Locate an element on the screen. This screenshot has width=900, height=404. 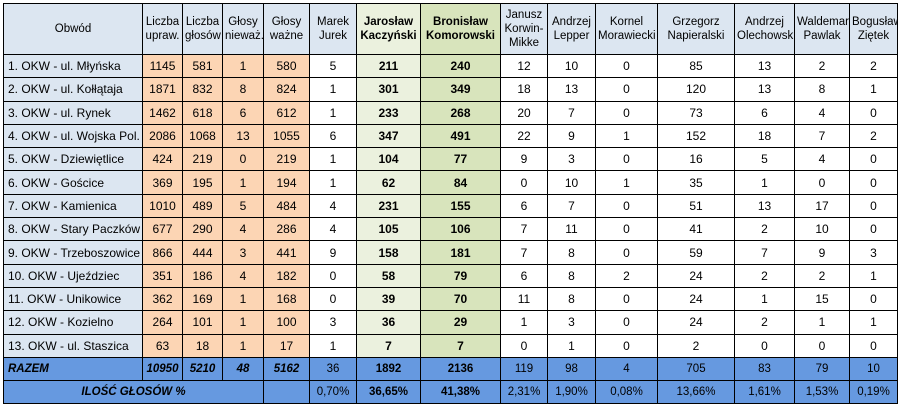
vote-cell: 268 is located at coordinates (460, 112).